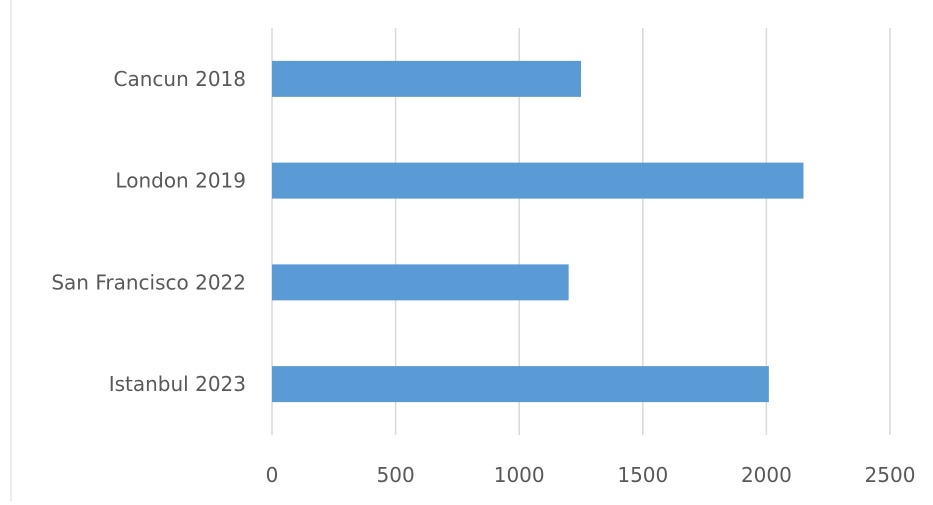 The width and height of the screenshot is (933, 505). What do you see at coordinates (180, 181) in the screenshot?
I see `category-label: London 2019` at bounding box center [180, 181].